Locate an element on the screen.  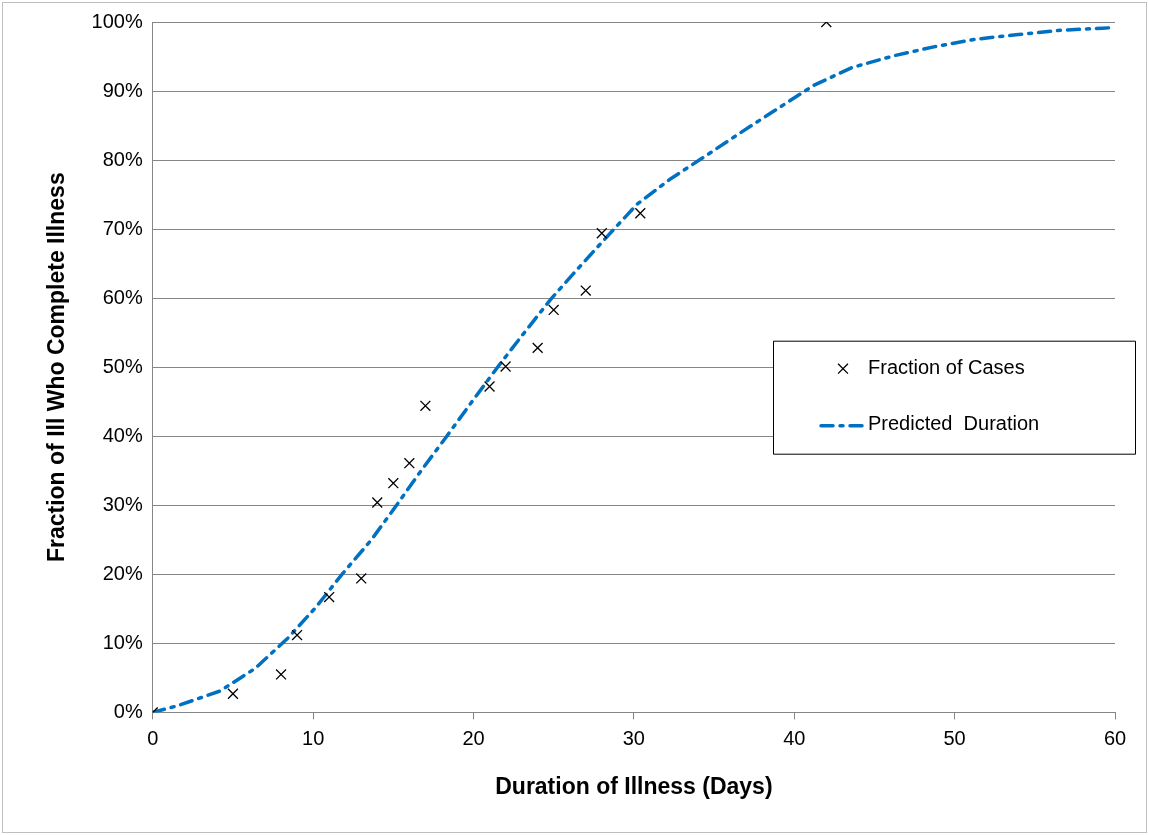
x-tick-label: 0 is located at coordinates (153, 737).